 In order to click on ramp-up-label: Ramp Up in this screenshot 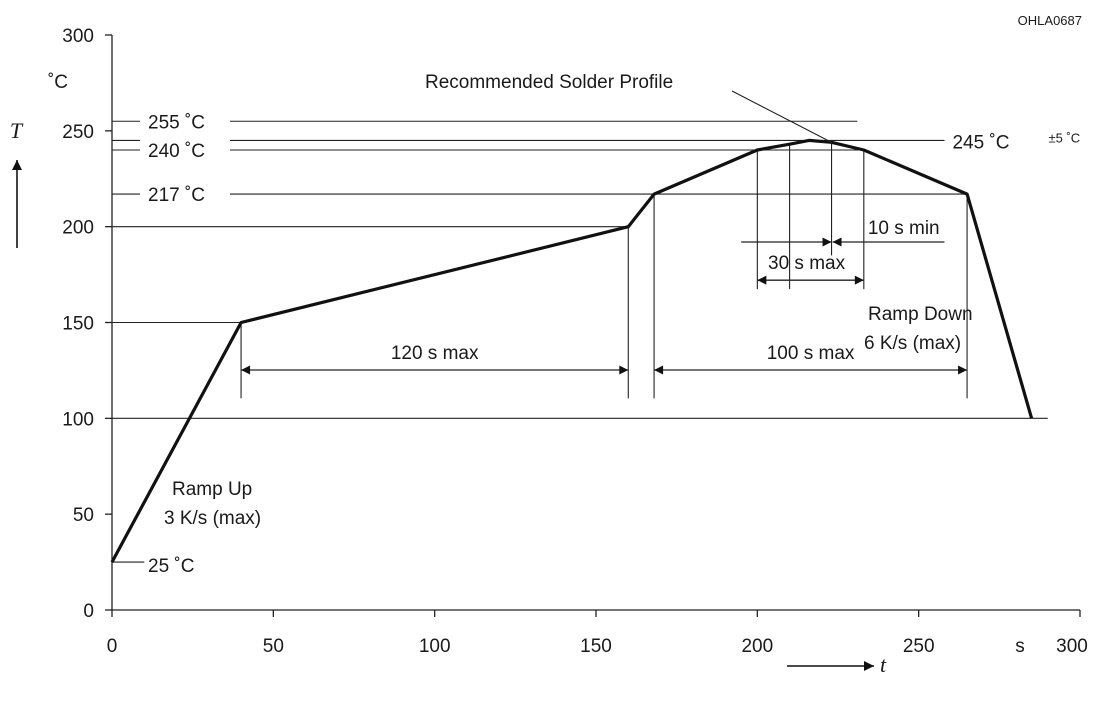, I will do `click(212, 489)`.